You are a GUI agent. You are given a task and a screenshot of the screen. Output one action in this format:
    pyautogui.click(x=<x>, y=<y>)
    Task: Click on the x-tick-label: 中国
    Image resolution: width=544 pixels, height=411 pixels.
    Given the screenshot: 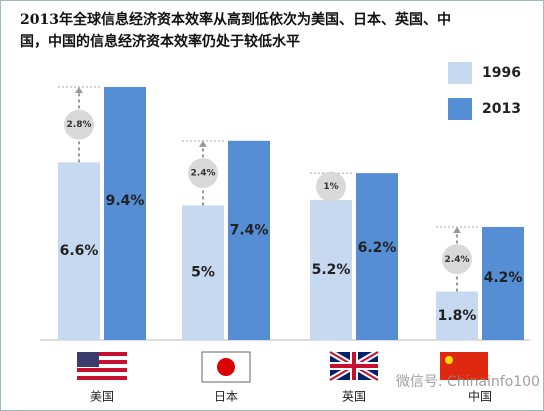 What is the action you would take?
    pyautogui.click(x=480, y=396)
    